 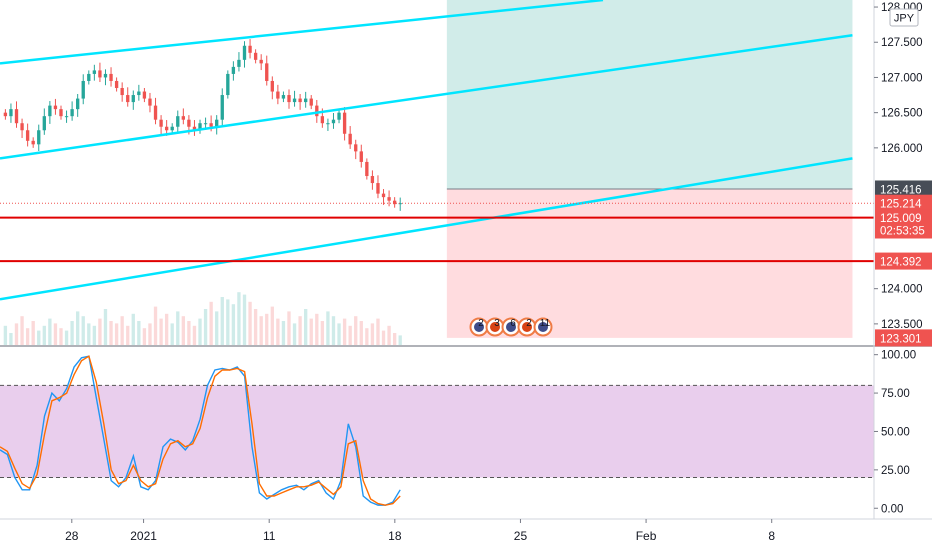 I want to click on price-tick-label: 124.000, so click(x=902, y=290).